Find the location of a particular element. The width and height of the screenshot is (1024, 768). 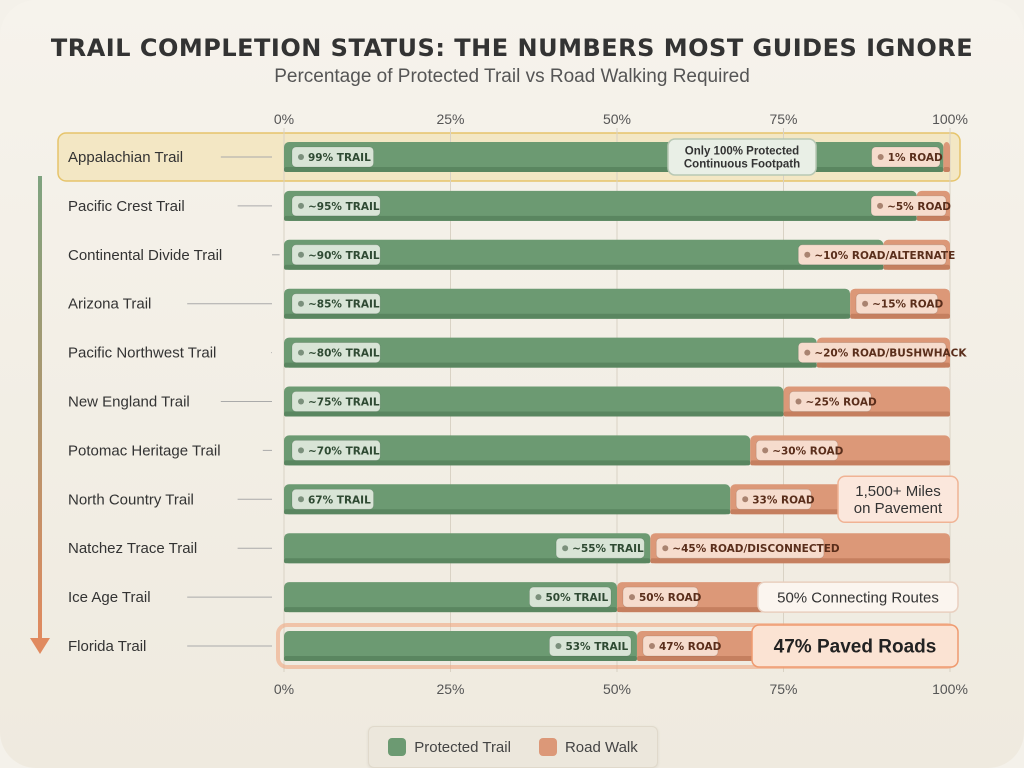

legend-swatch-trail is located at coordinates (397, 747).